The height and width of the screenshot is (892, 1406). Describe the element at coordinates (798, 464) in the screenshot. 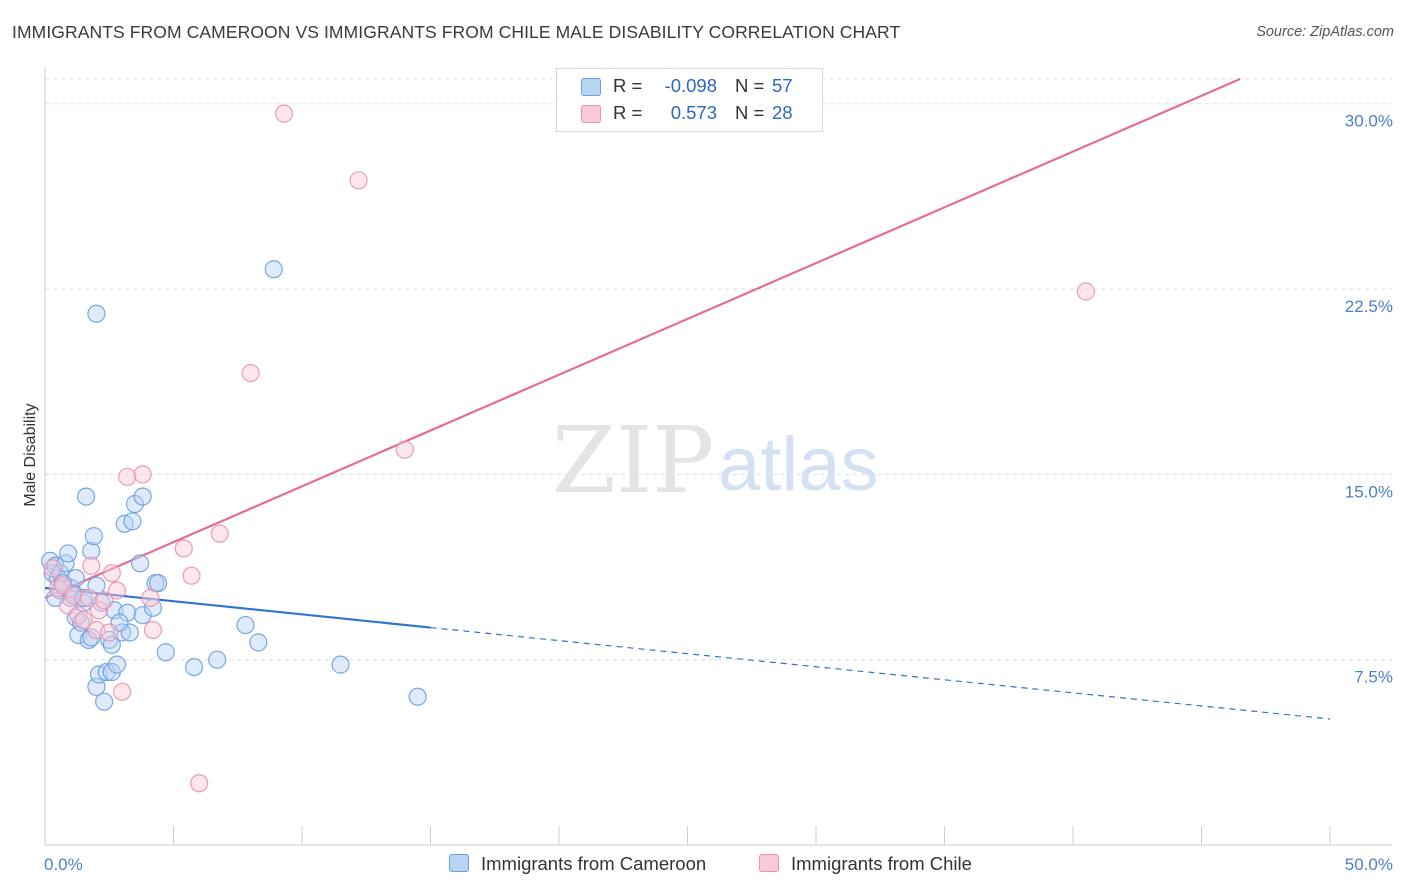

I see `watermark-atlas: atlas` at that location.